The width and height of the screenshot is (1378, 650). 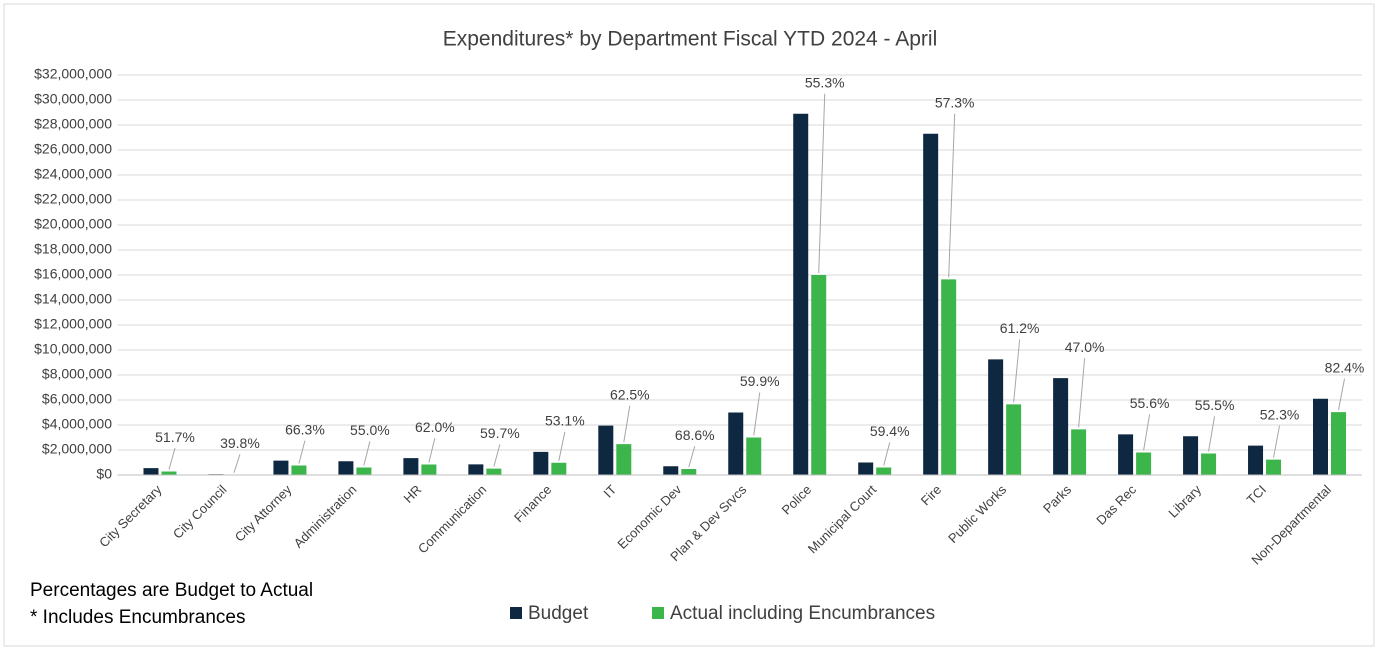 What do you see at coordinates (1150, 403) in the screenshot?
I see `percent-label: 55.6%` at bounding box center [1150, 403].